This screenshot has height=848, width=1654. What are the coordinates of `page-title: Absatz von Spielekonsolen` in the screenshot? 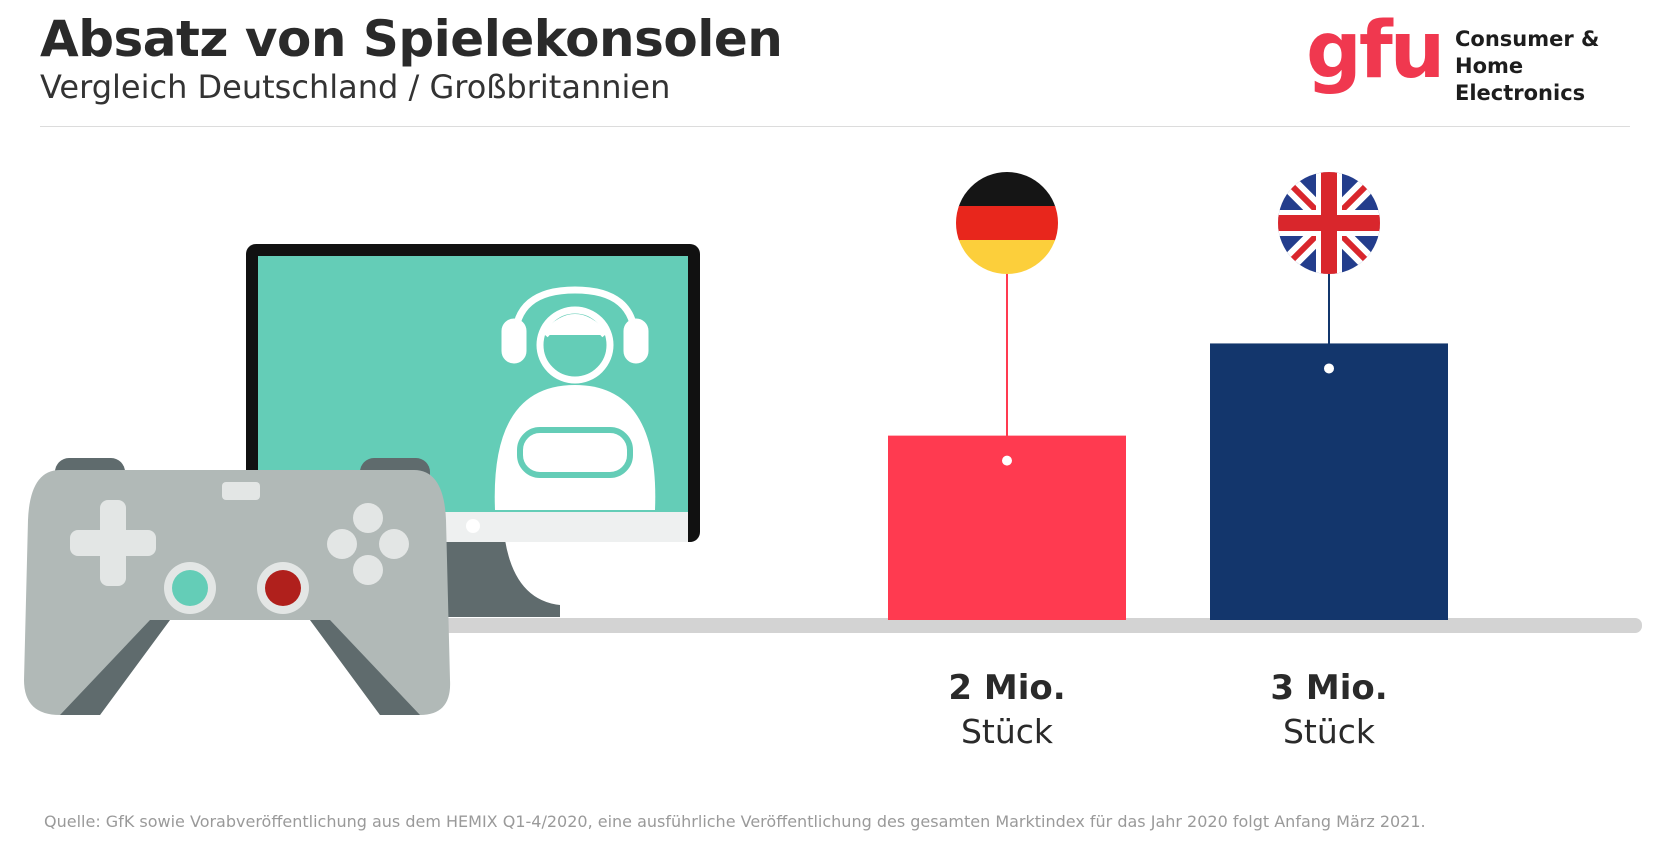 It's located at (411, 39).